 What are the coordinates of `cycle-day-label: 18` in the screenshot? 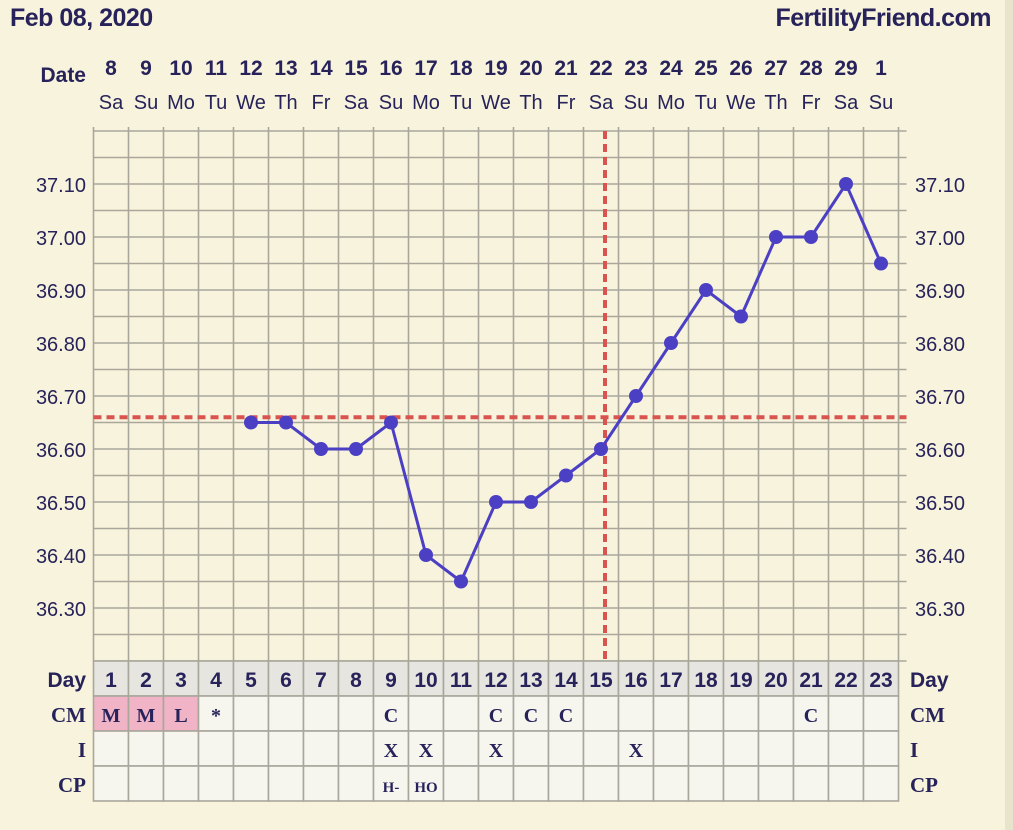 It's located at (706, 680).